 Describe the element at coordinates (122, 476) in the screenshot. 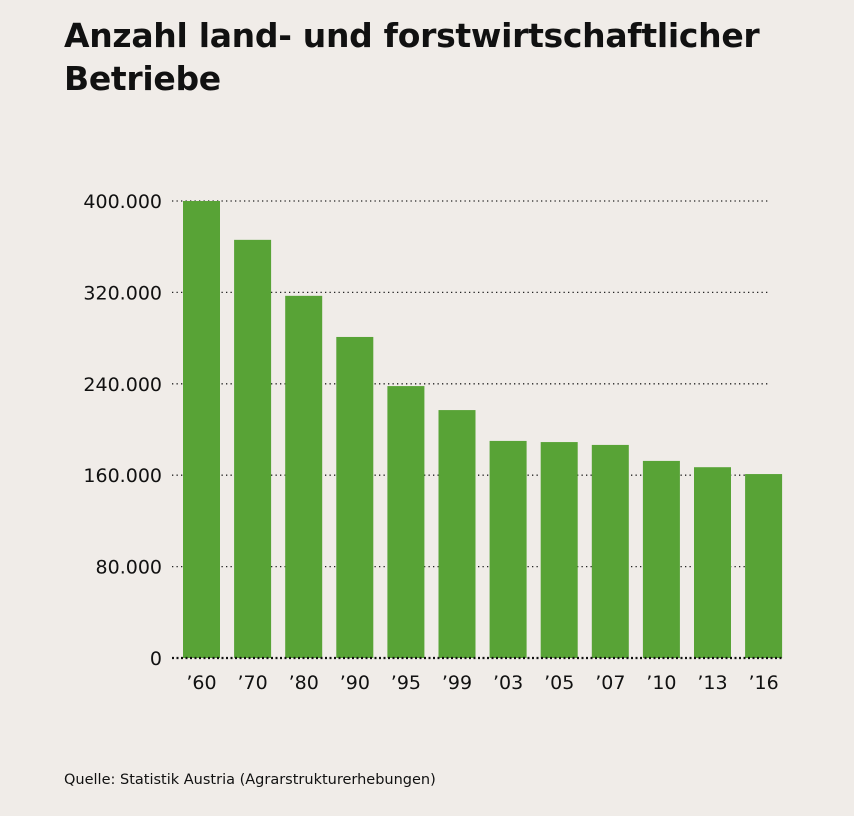

I see `y-tick-label: 160.000` at that location.